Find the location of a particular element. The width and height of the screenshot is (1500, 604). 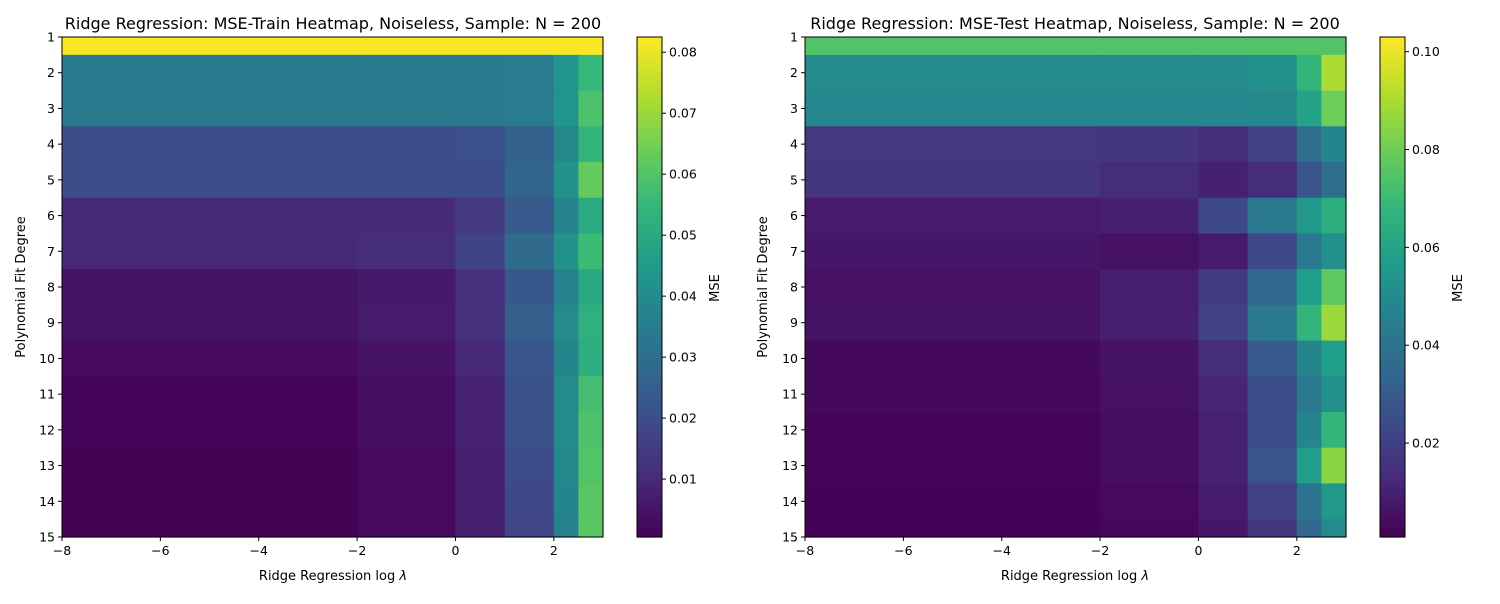

x-tick-label: −2 is located at coordinates (357, 550).